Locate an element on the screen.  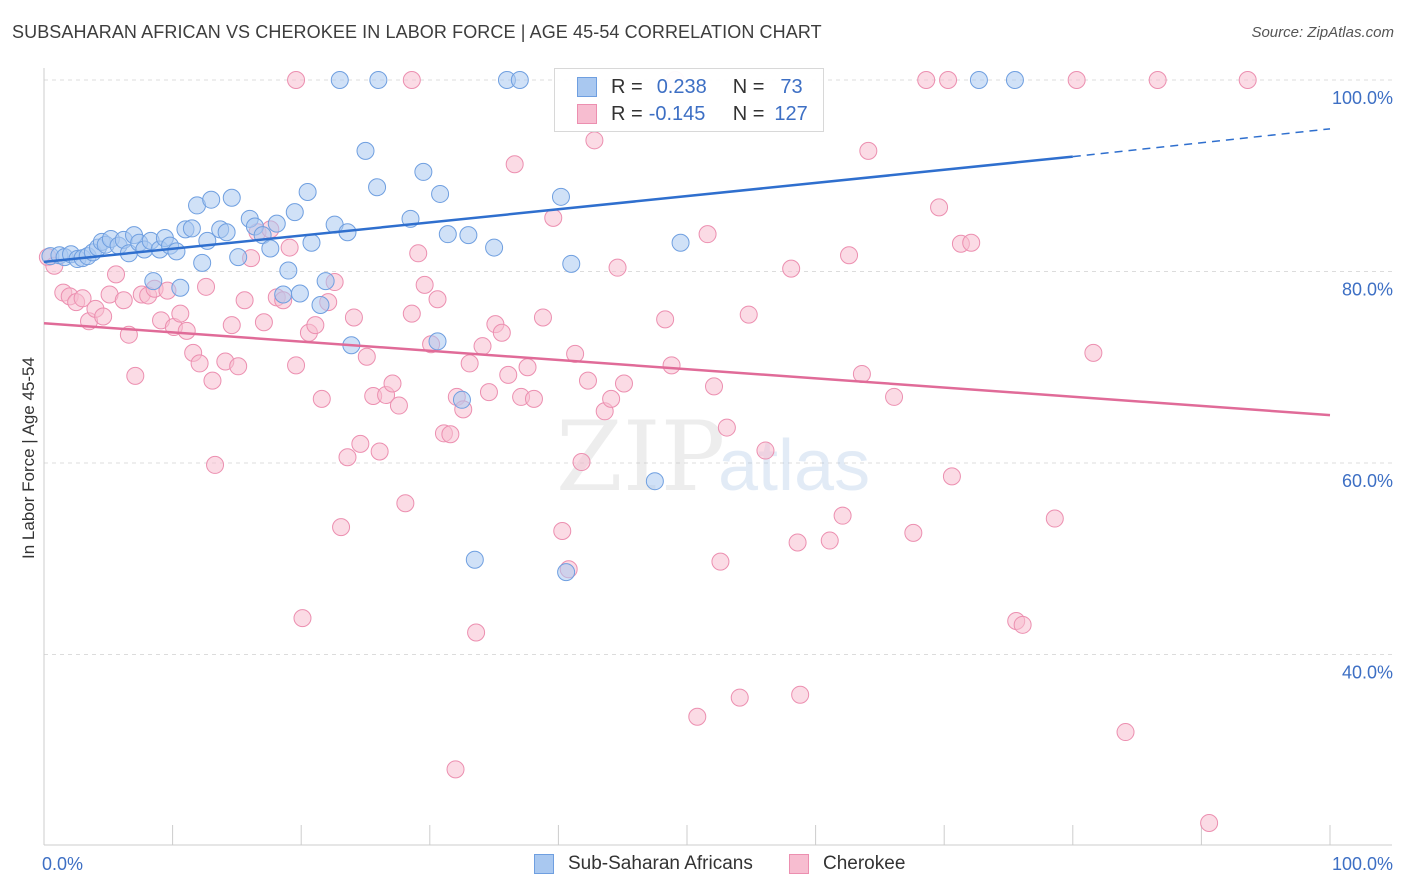
legend-item-sub-saharan: Sub-Saharan Africans is located at coordinates (643, 864).